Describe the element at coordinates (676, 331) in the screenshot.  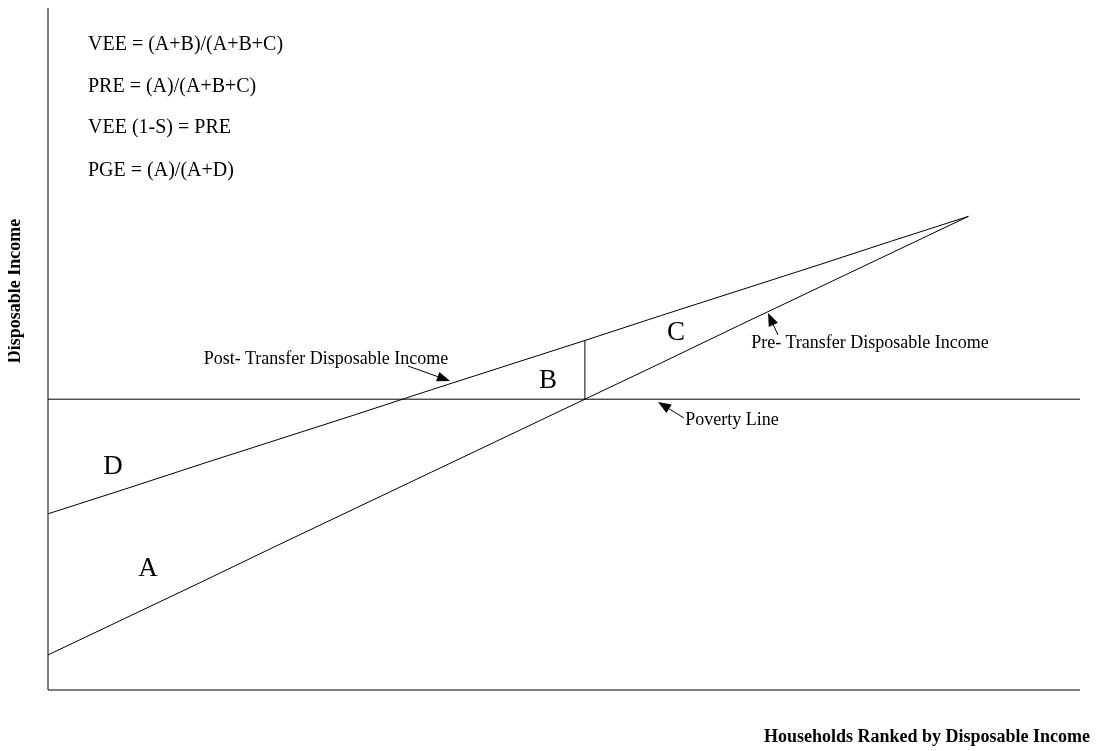
I see `annotation: C` at that location.